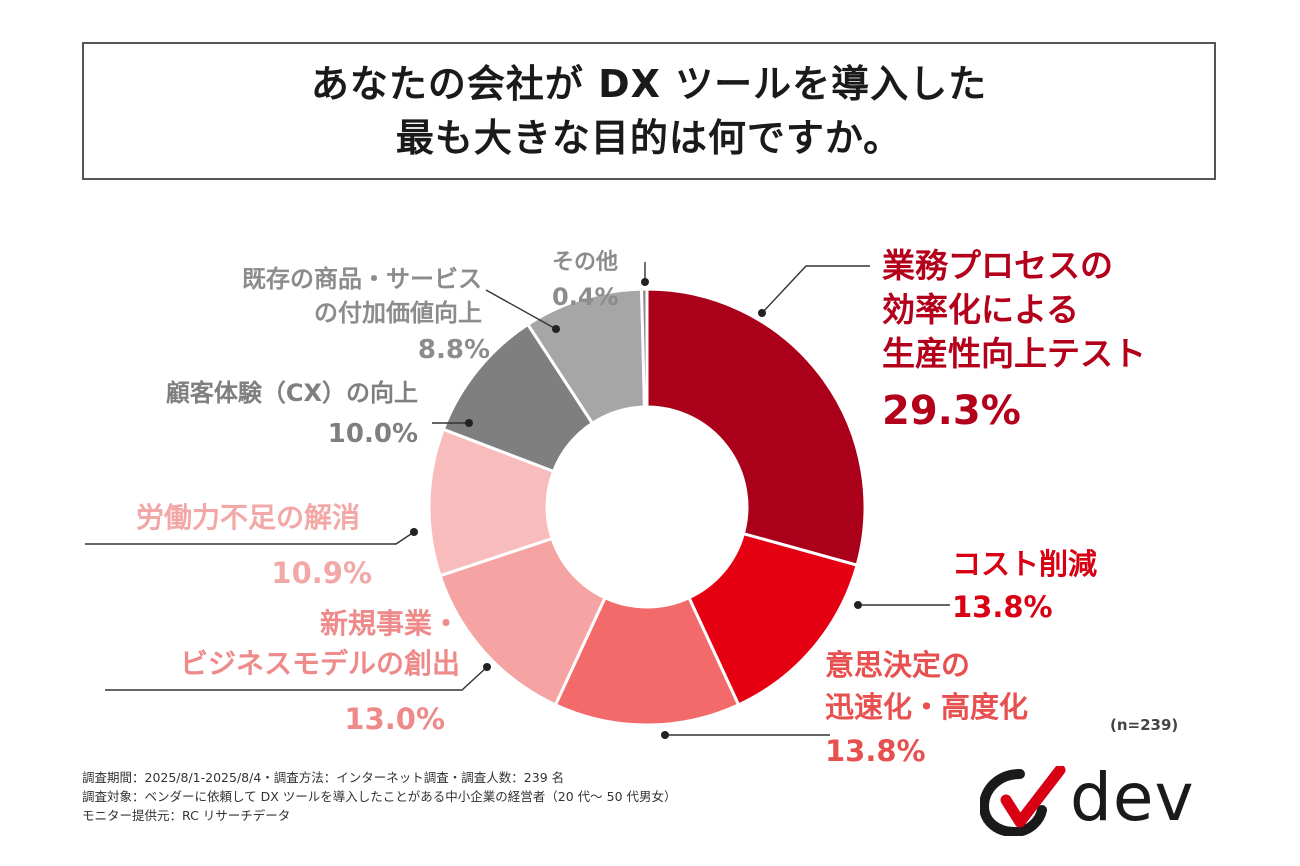 Image resolution: width=1300 pixels, height=866 pixels. Describe the element at coordinates (1025, 564) in the screenshot. I see `slice-label-1-line-0: コスト削減` at that location.